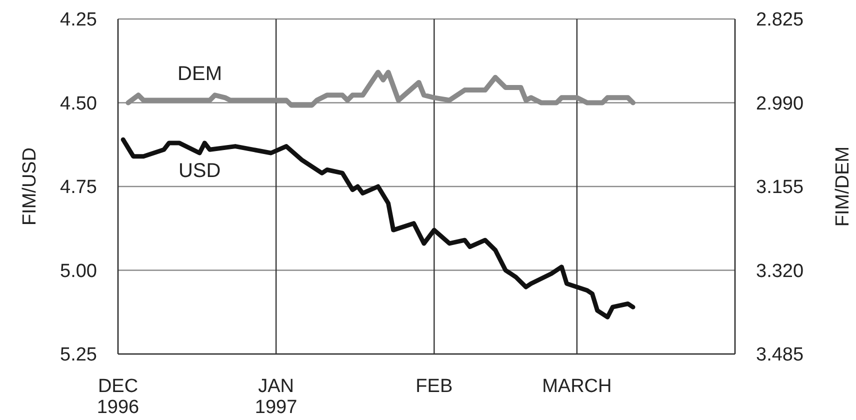 This screenshot has width=856, height=420. What do you see at coordinates (780, 355) in the screenshot?
I see `y2-tick-label: 3.485` at bounding box center [780, 355].